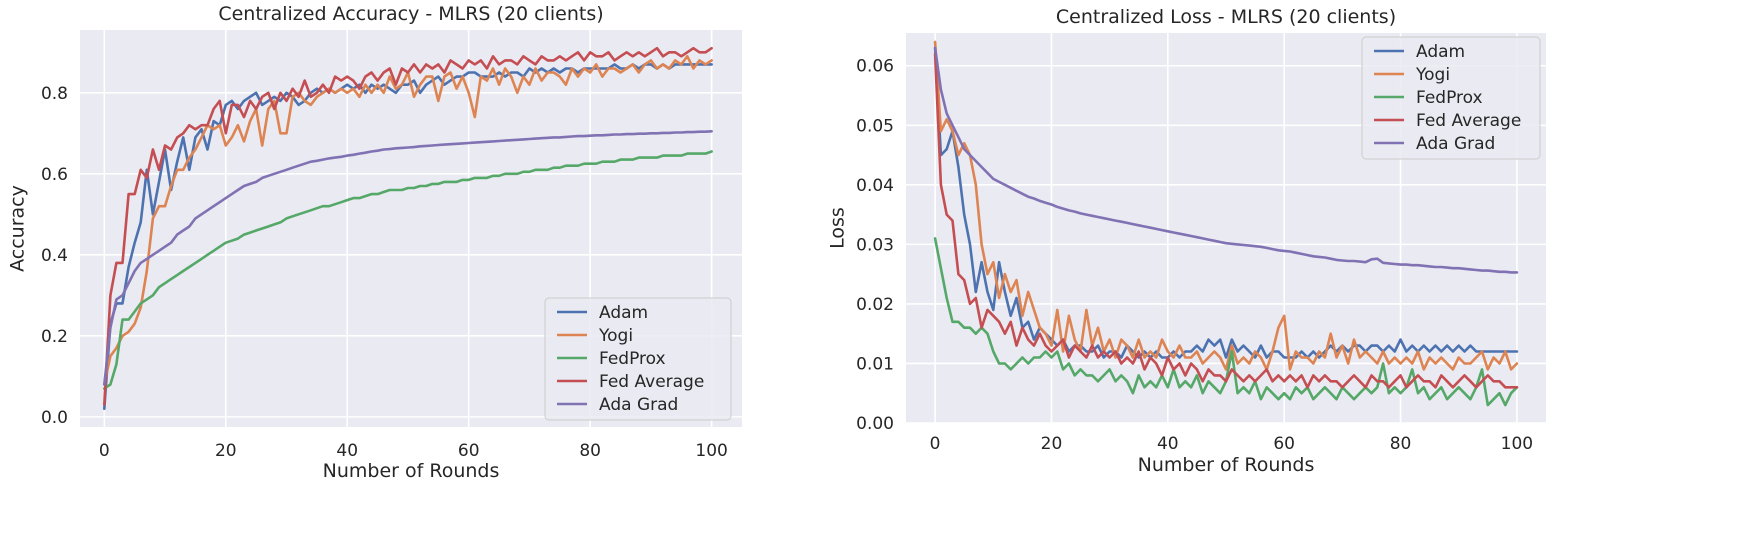 This screenshot has height=537, width=1738. I want to click on y-tick-label: 0.03, so click(875, 245).